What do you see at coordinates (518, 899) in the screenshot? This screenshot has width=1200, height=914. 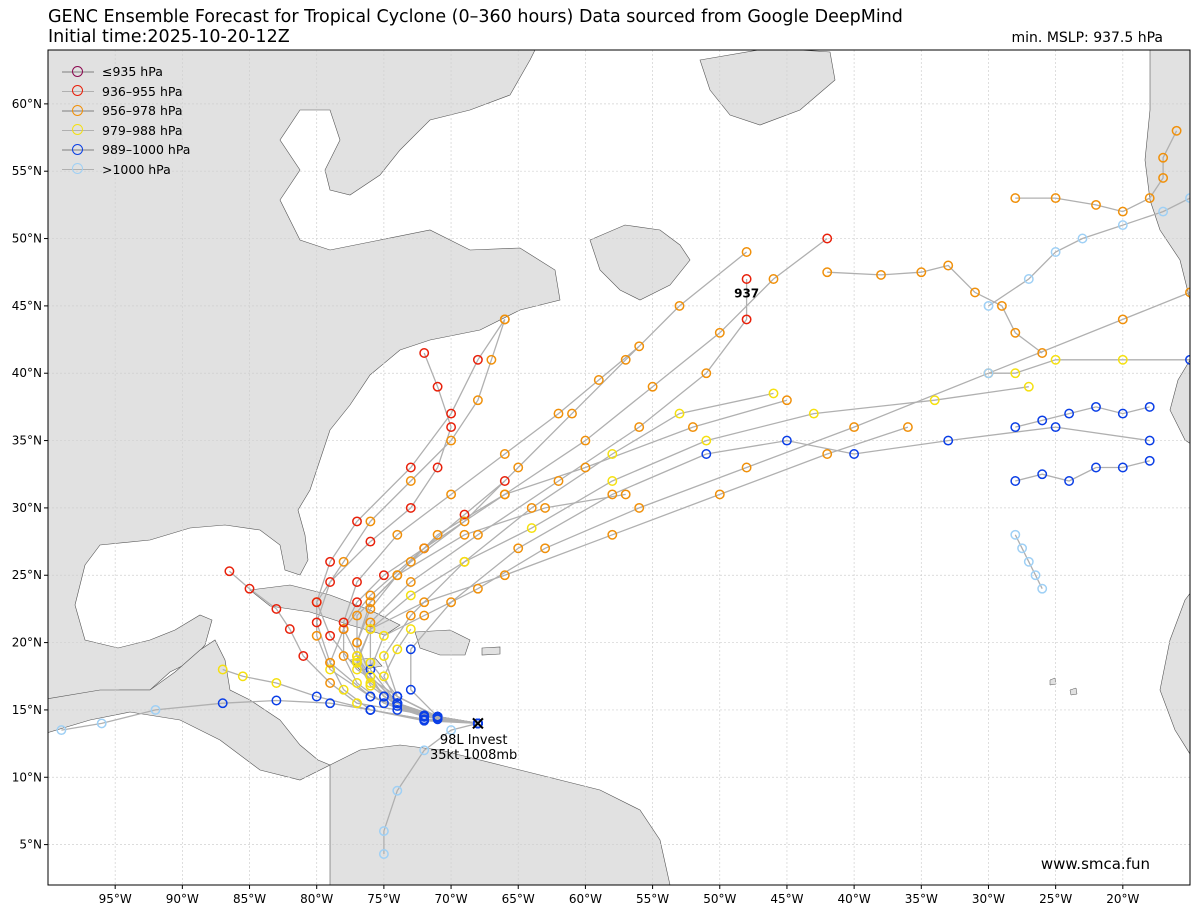 I see `lon-tick-label: 65°W` at bounding box center [518, 899].